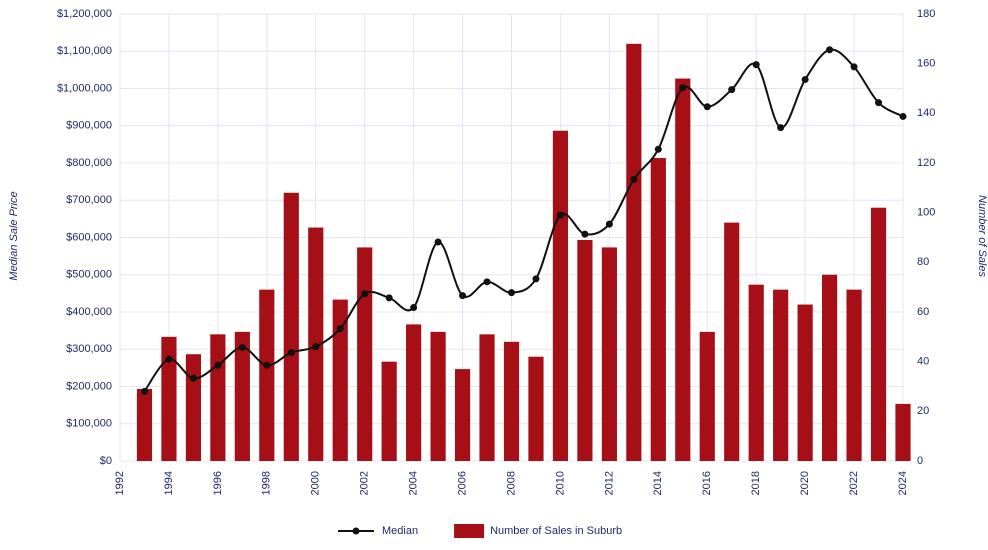  Describe the element at coordinates (84, 51) in the screenshot. I see `y-tick-label: $1,100,000` at that location.